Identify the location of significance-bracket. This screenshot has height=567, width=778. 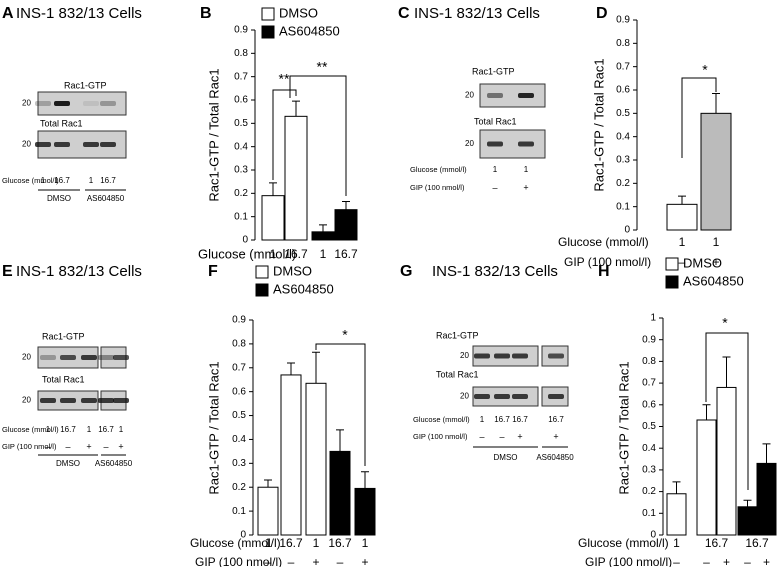
(318, 135).